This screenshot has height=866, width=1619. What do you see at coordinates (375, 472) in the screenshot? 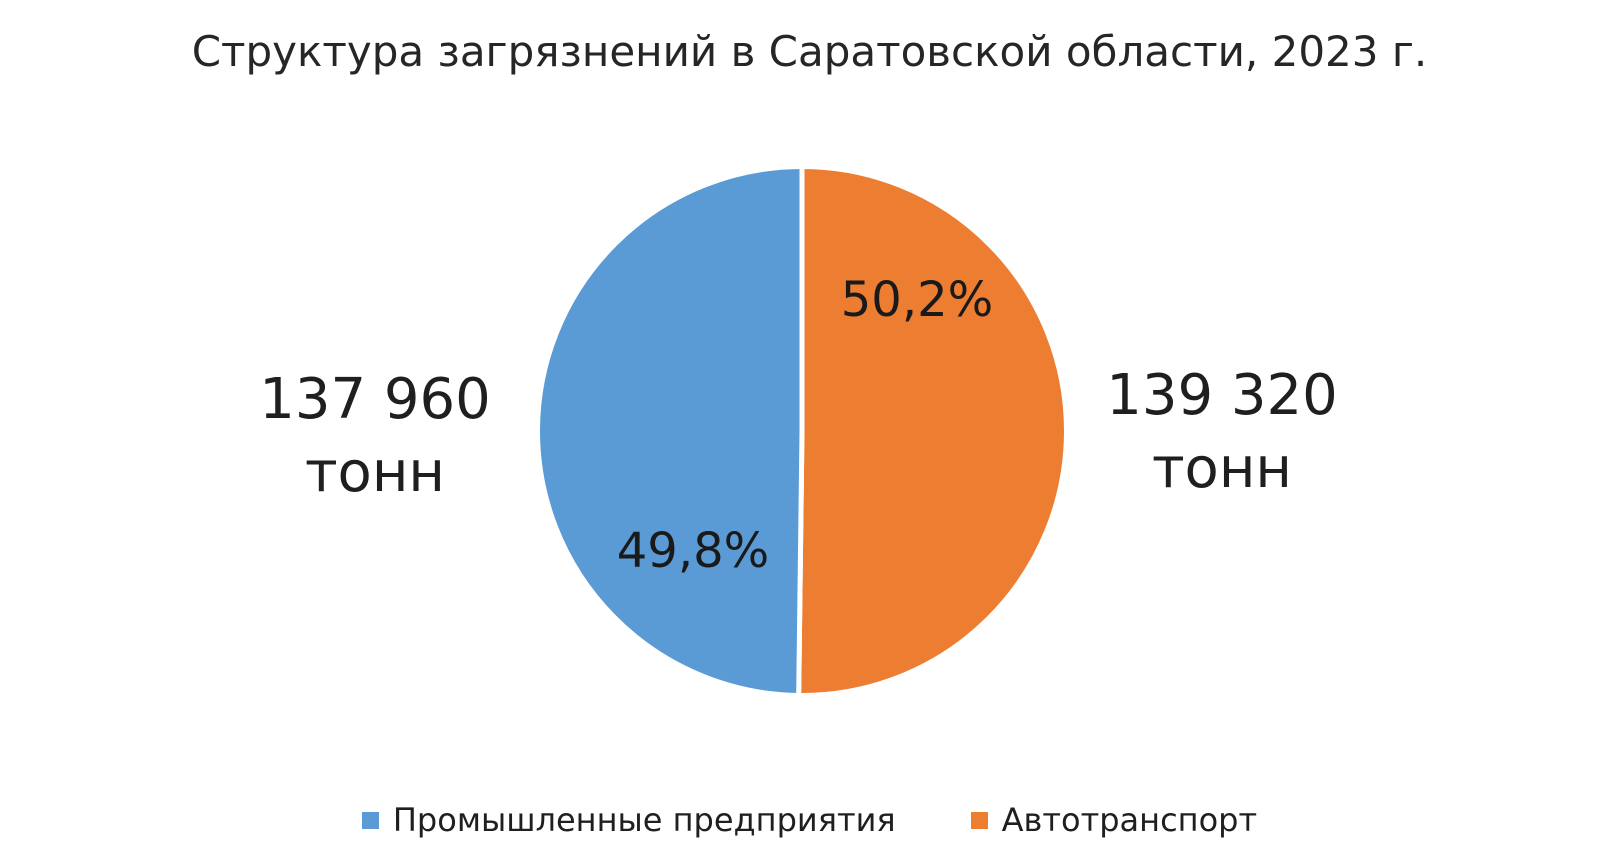
I see `unit-label-industry: тонн` at bounding box center [375, 472].